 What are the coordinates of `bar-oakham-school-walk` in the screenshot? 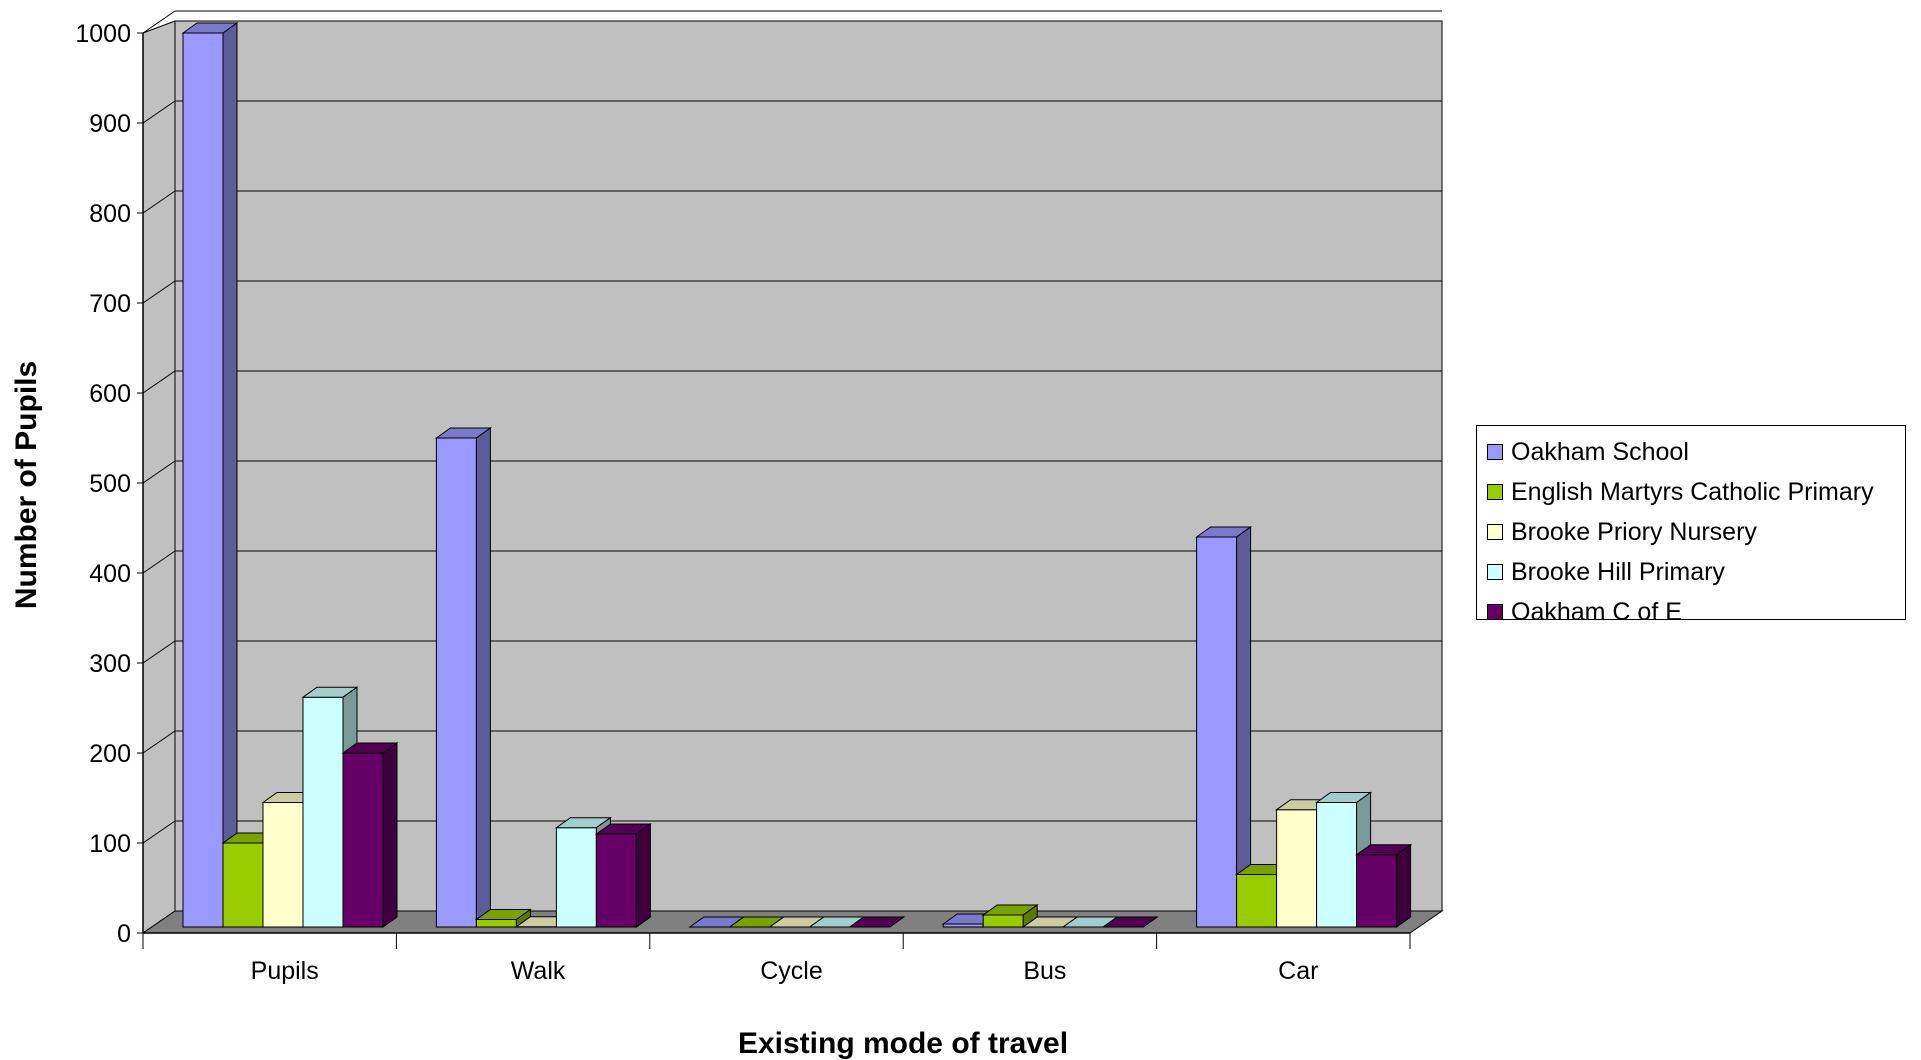 It's located at (463, 677).